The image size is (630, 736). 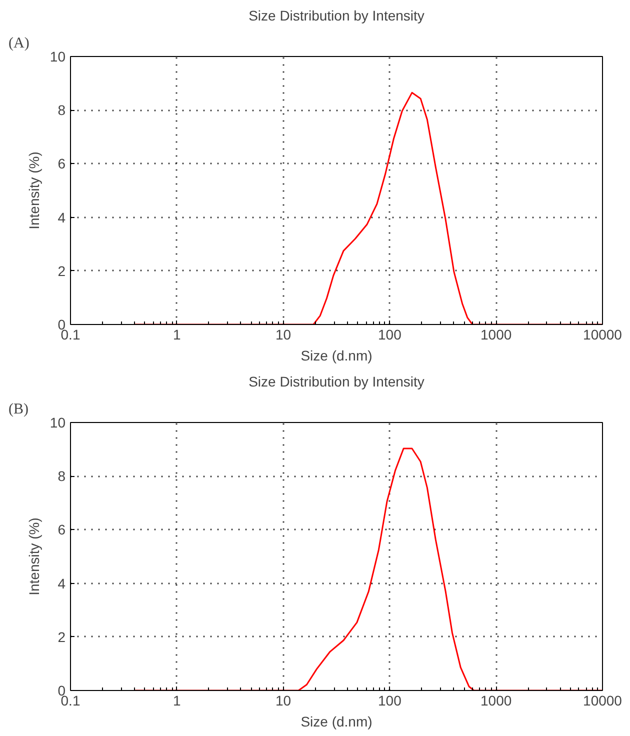 I want to click on text: (A), so click(x=19, y=44).